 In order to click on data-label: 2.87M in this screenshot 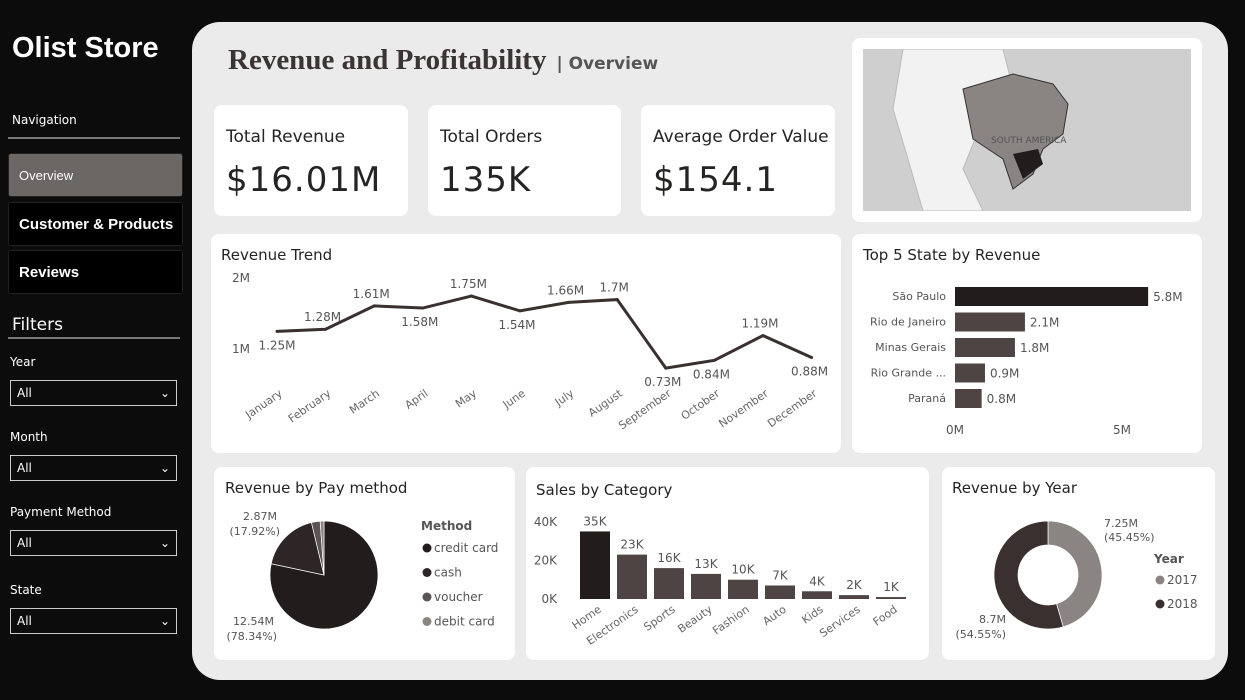, I will do `click(260, 516)`.